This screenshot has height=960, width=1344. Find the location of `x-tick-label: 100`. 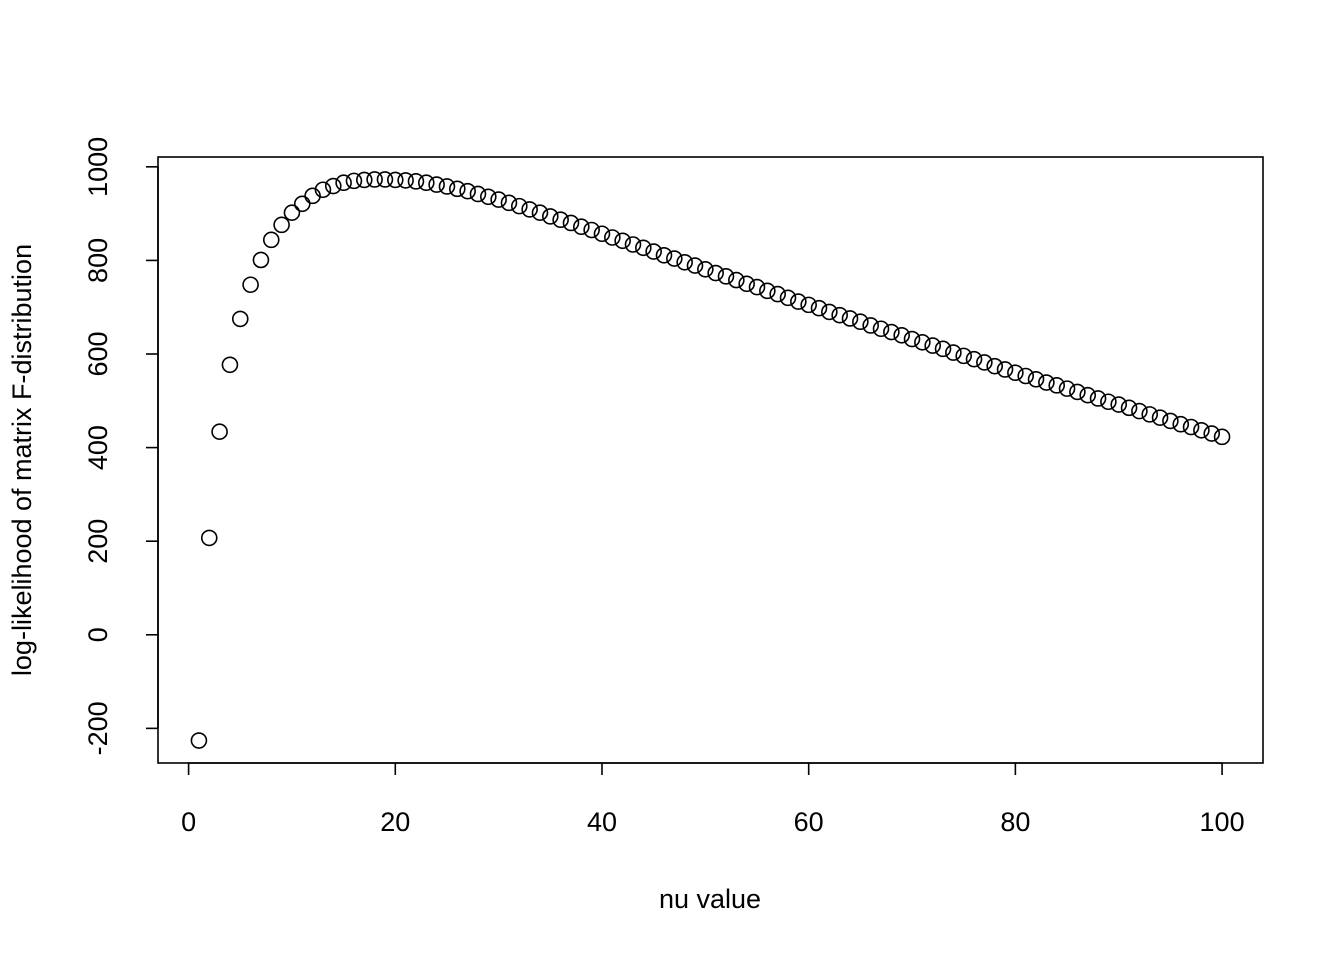

x-tick-label: 100 is located at coordinates (1222, 822).